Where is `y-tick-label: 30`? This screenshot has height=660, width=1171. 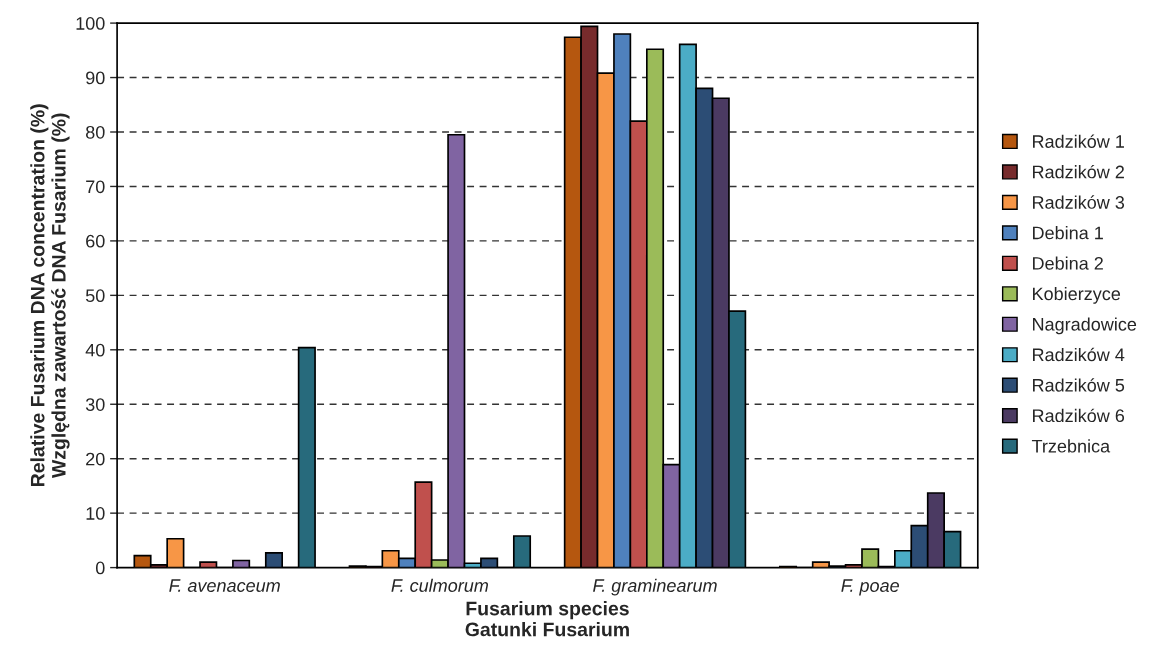
y-tick-label: 30 is located at coordinates (95, 404).